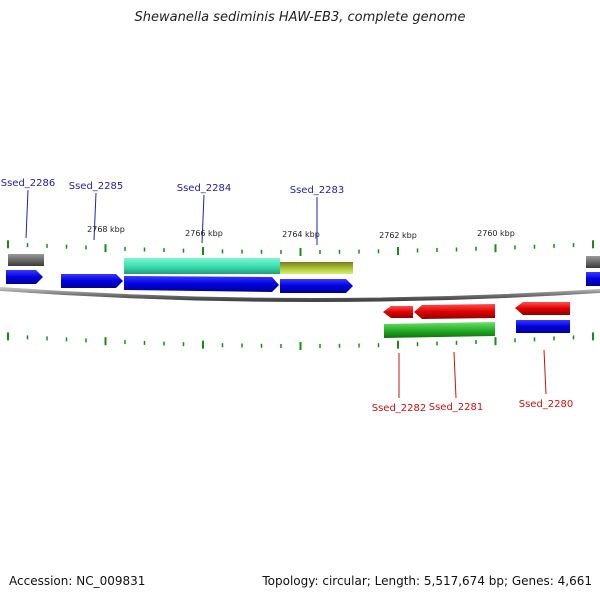 This screenshot has width=600, height=600. I want to click on rna-feature, so click(439, 330).